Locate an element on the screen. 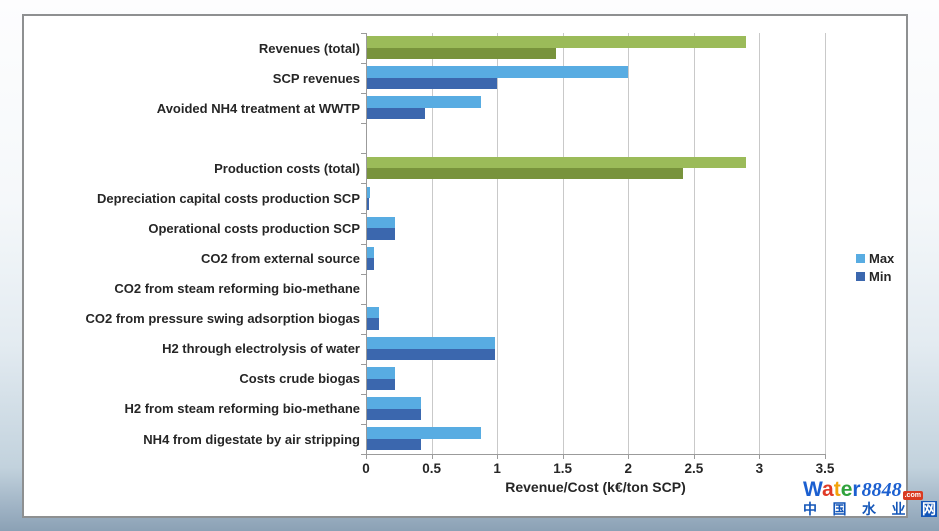 The height and width of the screenshot is (531, 939). chart-row: Operational costs production SCP is located at coordinates (427, 228).